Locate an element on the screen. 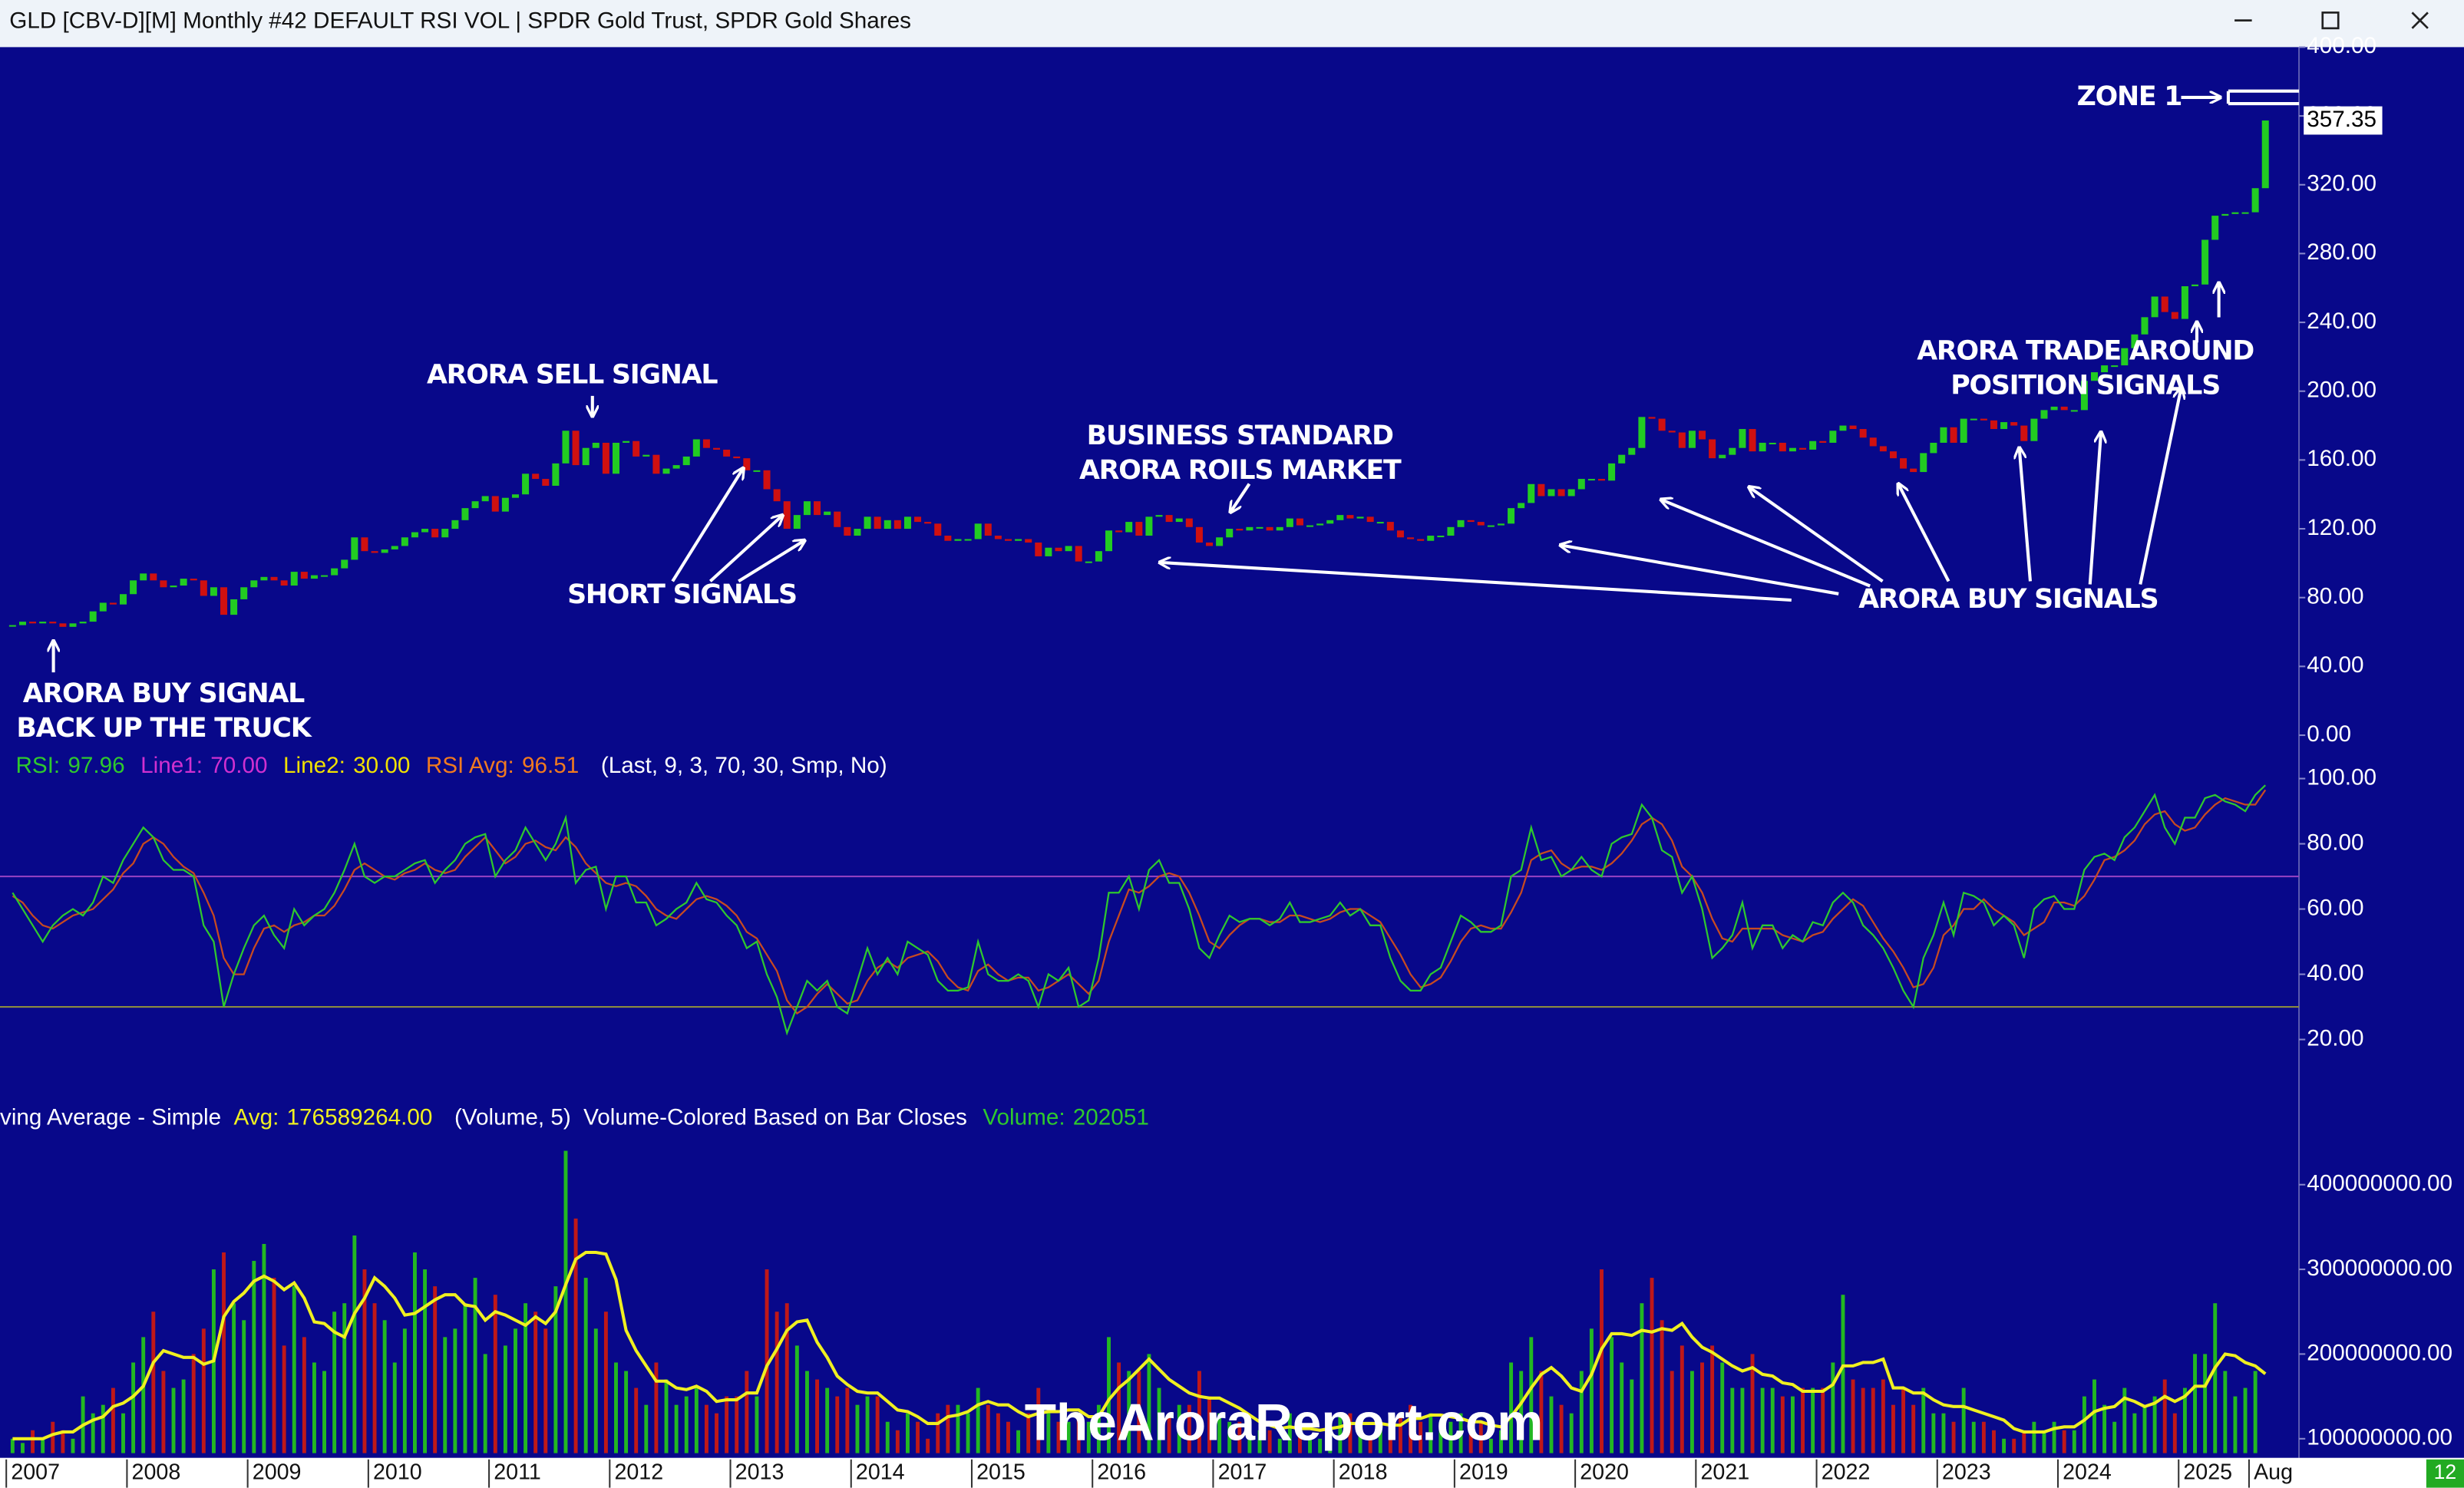 The image size is (2464, 1488). readout-item: 97.96 is located at coordinates (96, 765).